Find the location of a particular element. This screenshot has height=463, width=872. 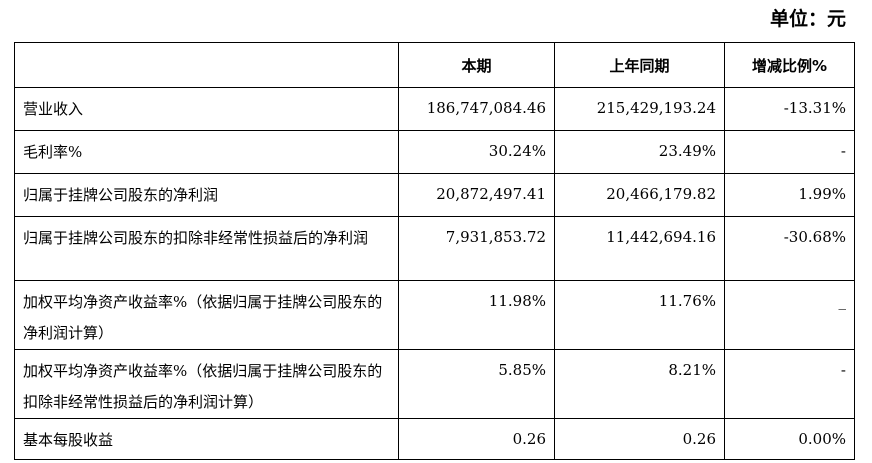

change-value: 0.00% is located at coordinates (789, 439).